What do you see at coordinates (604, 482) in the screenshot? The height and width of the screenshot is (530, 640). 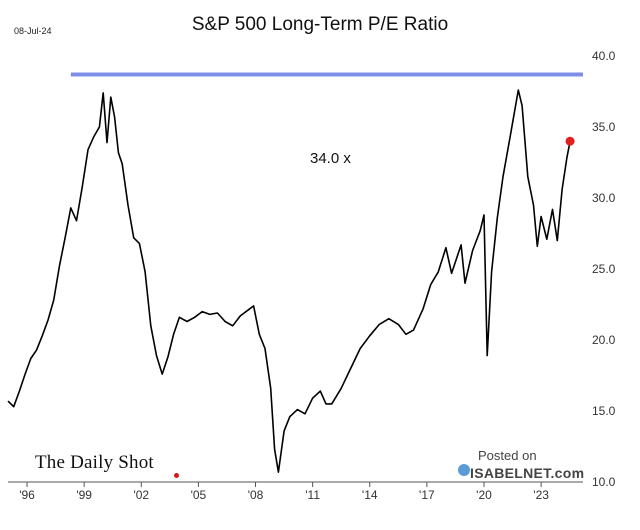 I see `y-tick-label: 10.0` at bounding box center [604, 482].